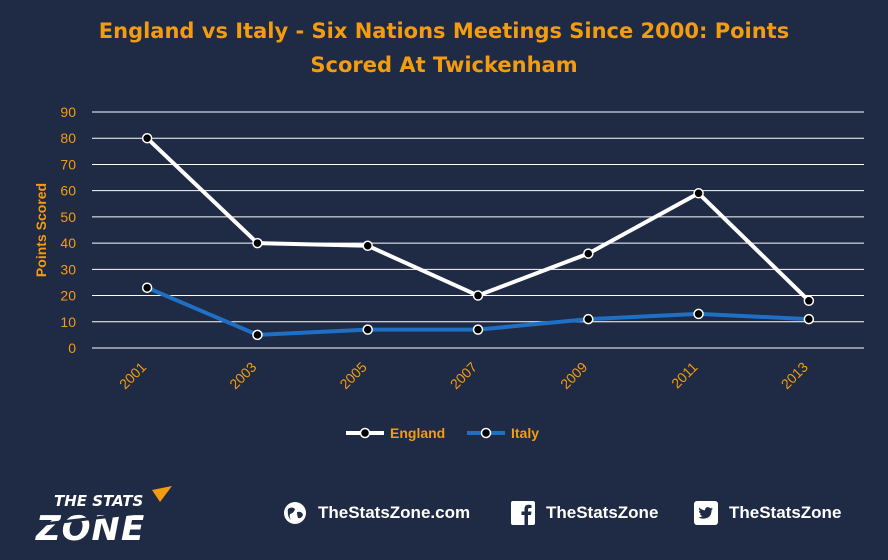  I want to click on point-italy-2009, so click(588, 319).